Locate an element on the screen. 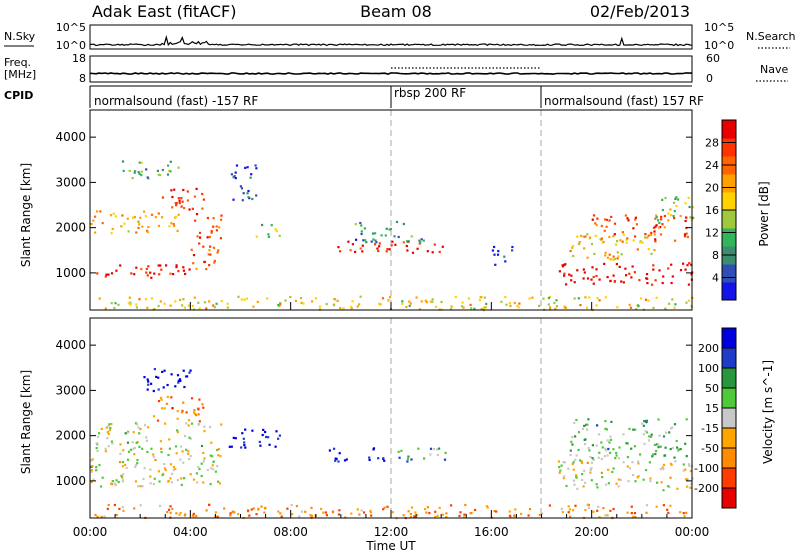 The height and width of the screenshot is (554, 800). colorbar-bin is located at coordinates (729, 273).